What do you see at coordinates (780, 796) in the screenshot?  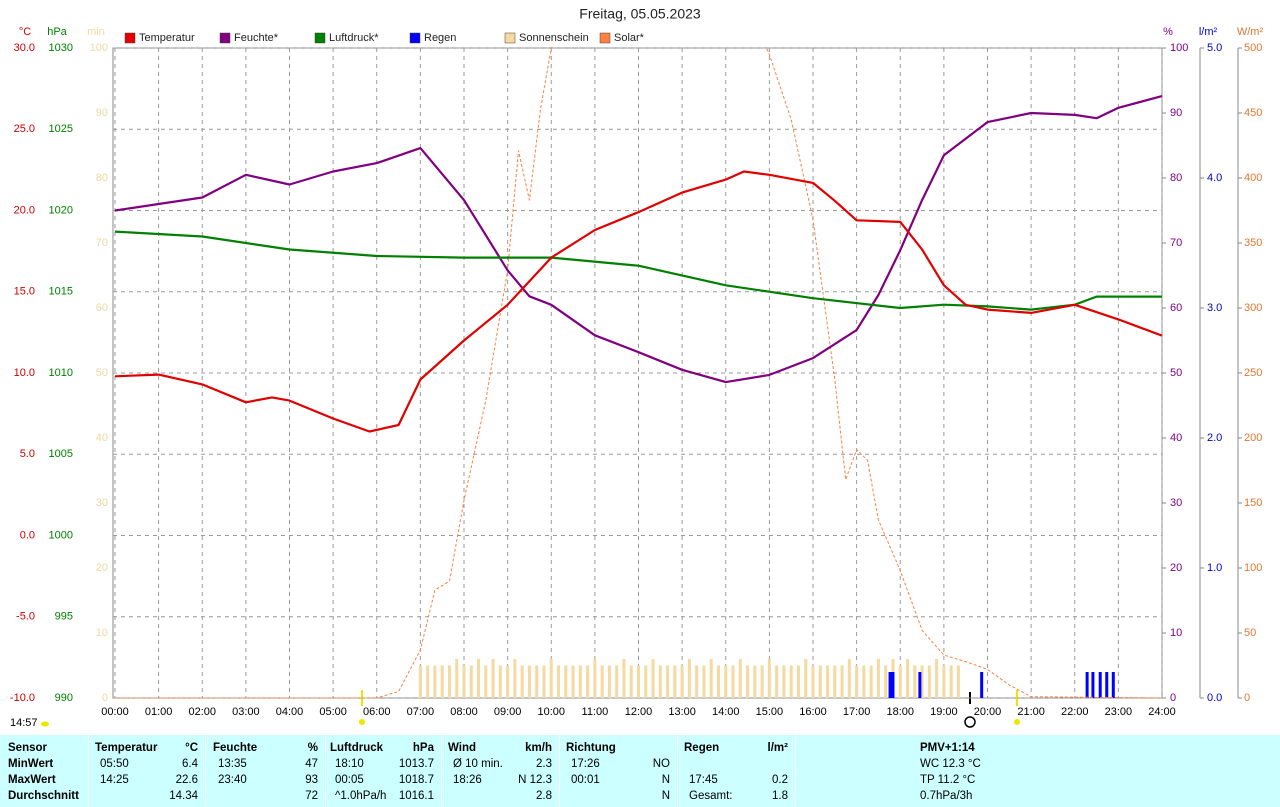 I see `cell-value: 1.8` at bounding box center [780, 796].